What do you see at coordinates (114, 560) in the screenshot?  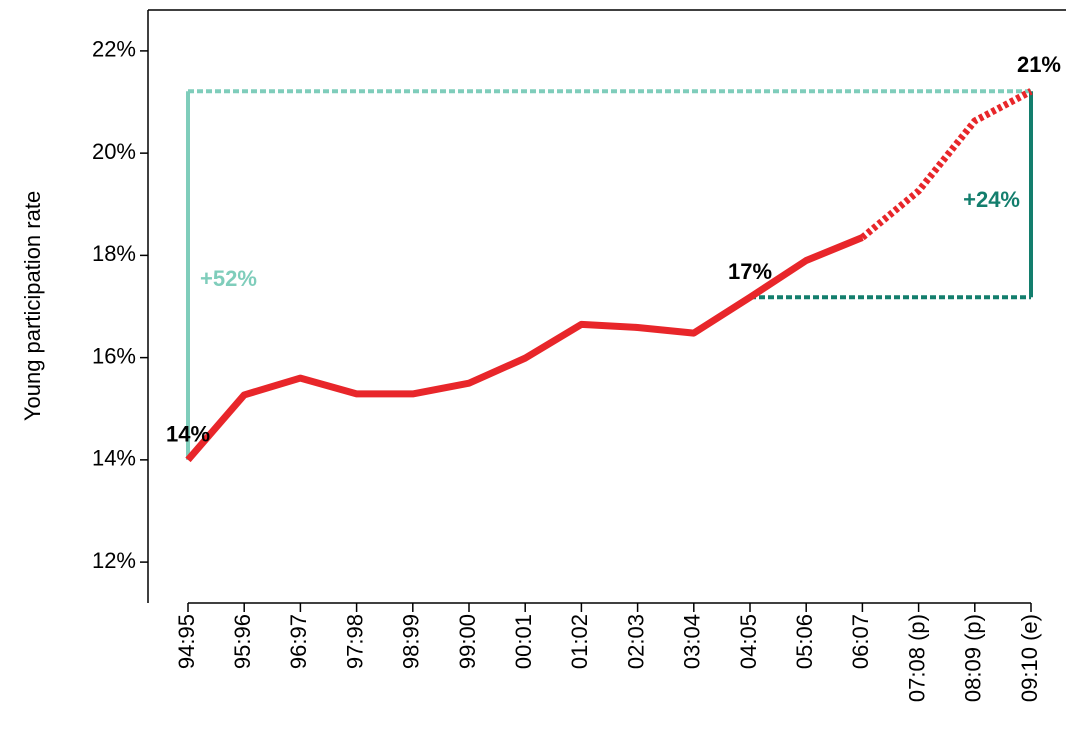 I see `y-tick-label: 12%` at bounding box center [114, 560].